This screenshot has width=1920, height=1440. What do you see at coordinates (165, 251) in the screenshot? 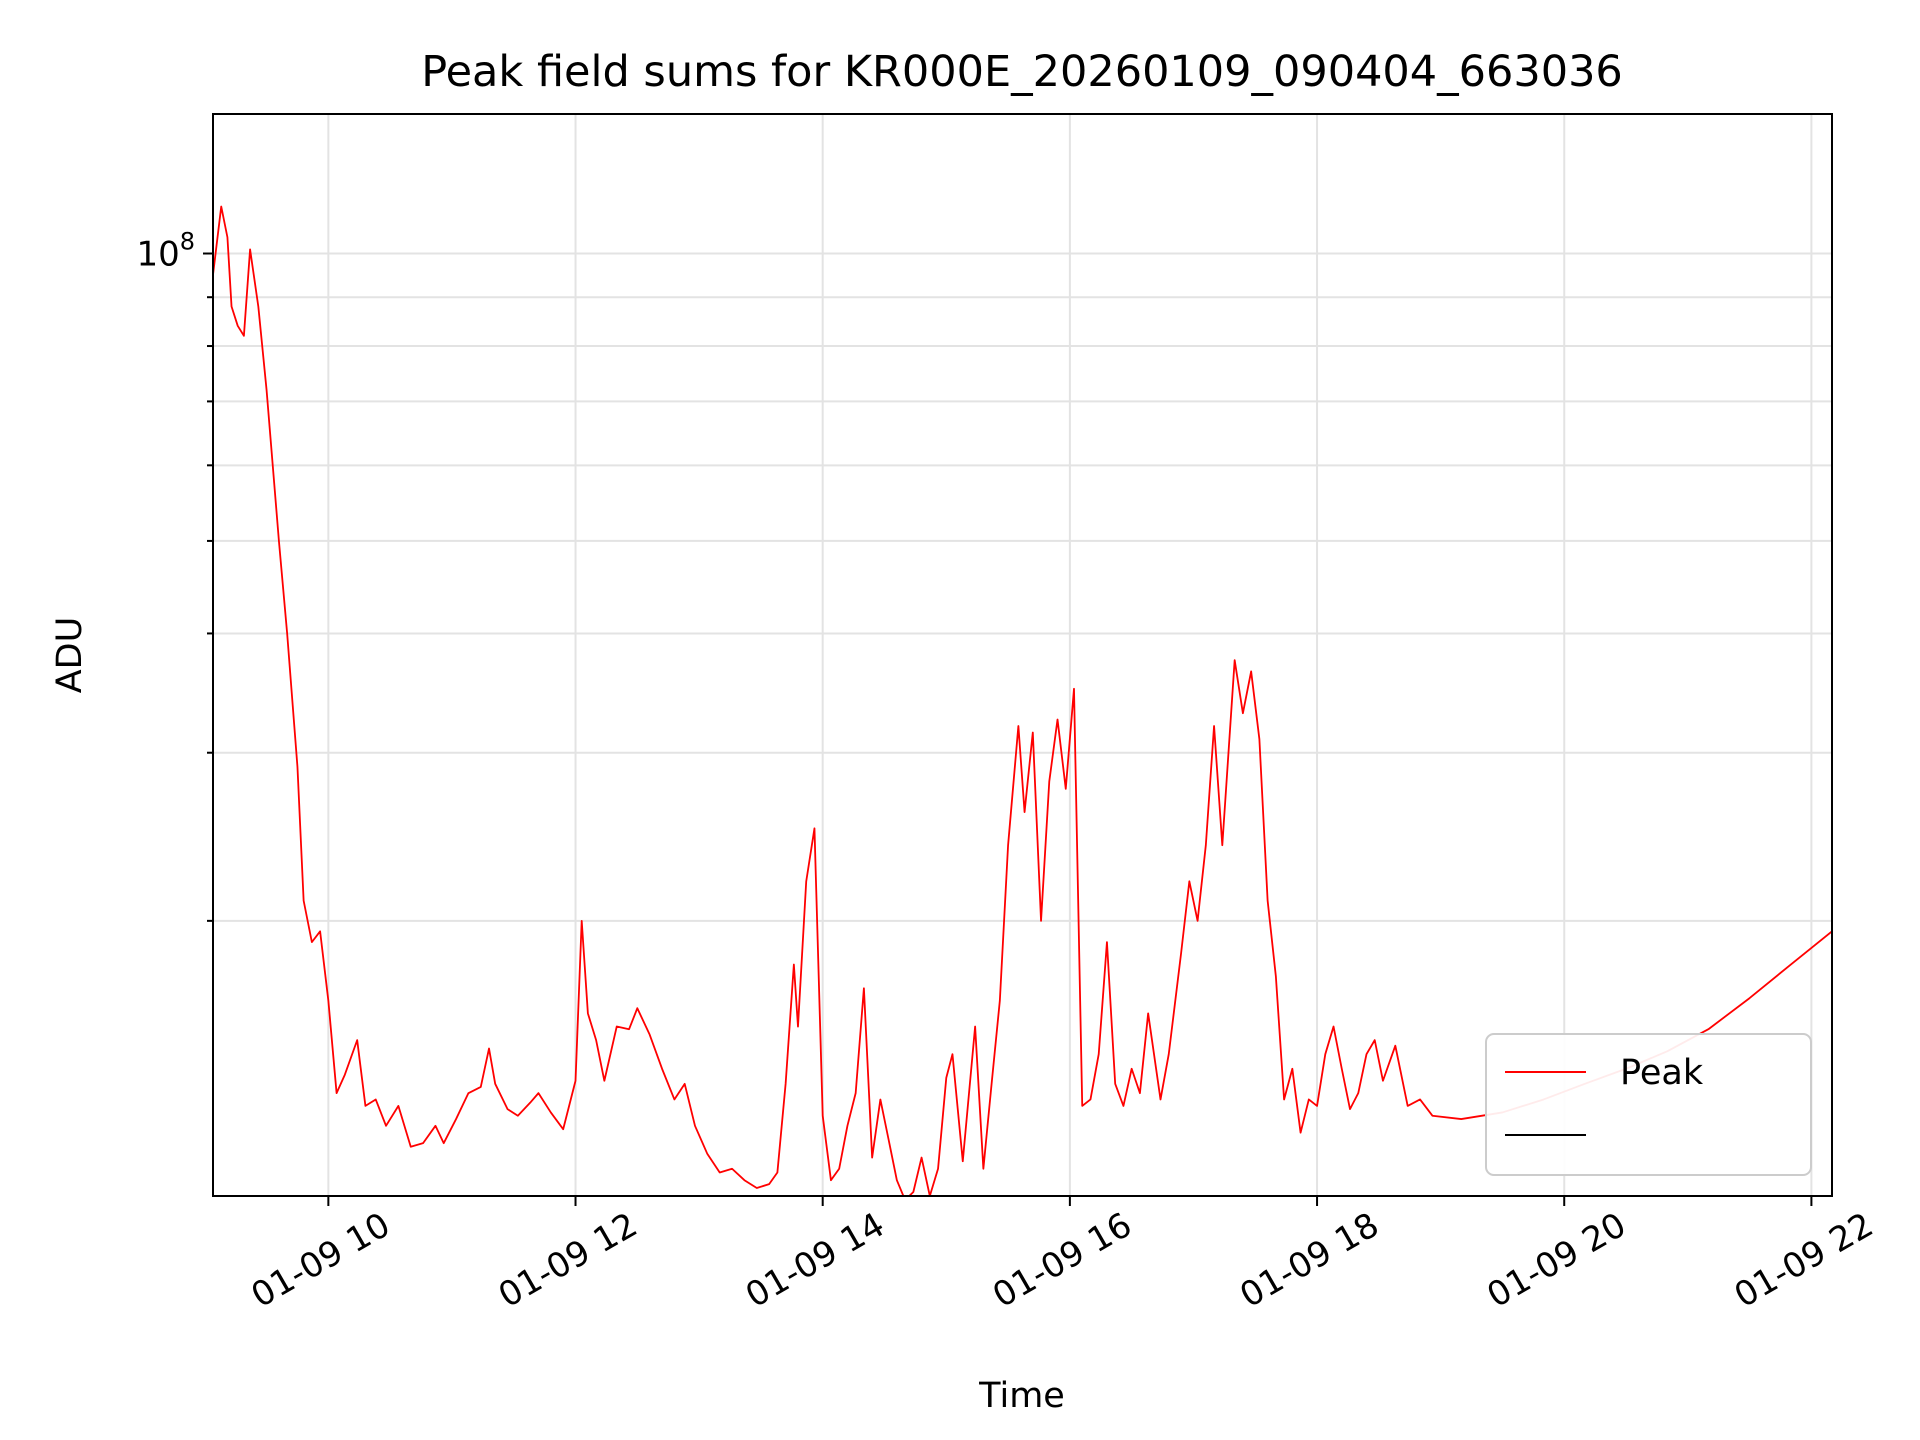
I see `y-tick-label: 108` at bounding box center [165, 251].